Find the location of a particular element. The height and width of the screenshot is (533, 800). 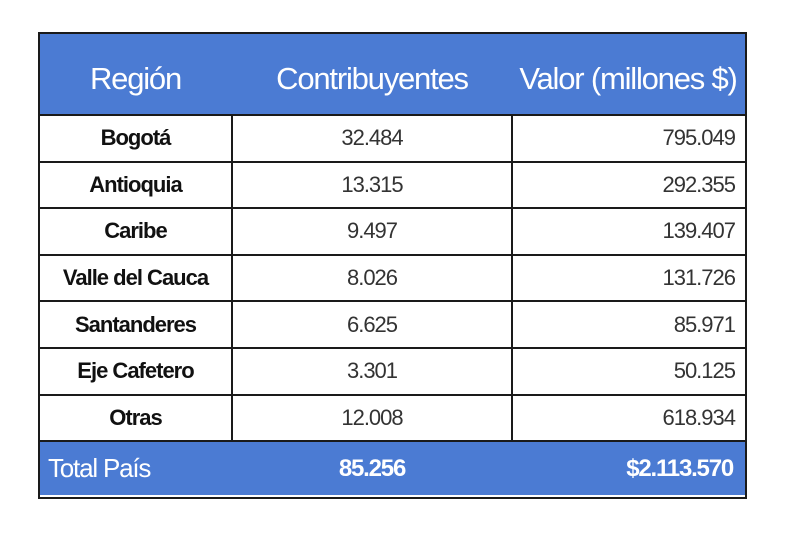

valor-cell: 50.125 is located at coordinates (704, 371).